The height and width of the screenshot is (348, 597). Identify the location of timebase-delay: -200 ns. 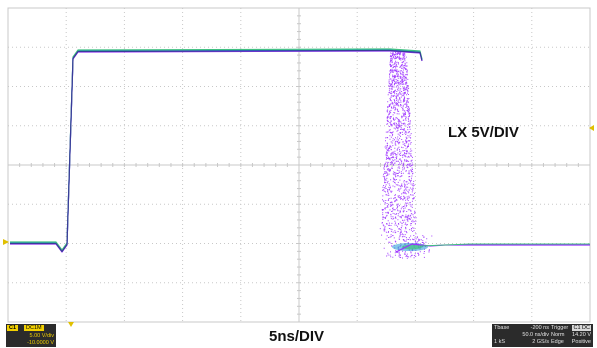
(539, 328).